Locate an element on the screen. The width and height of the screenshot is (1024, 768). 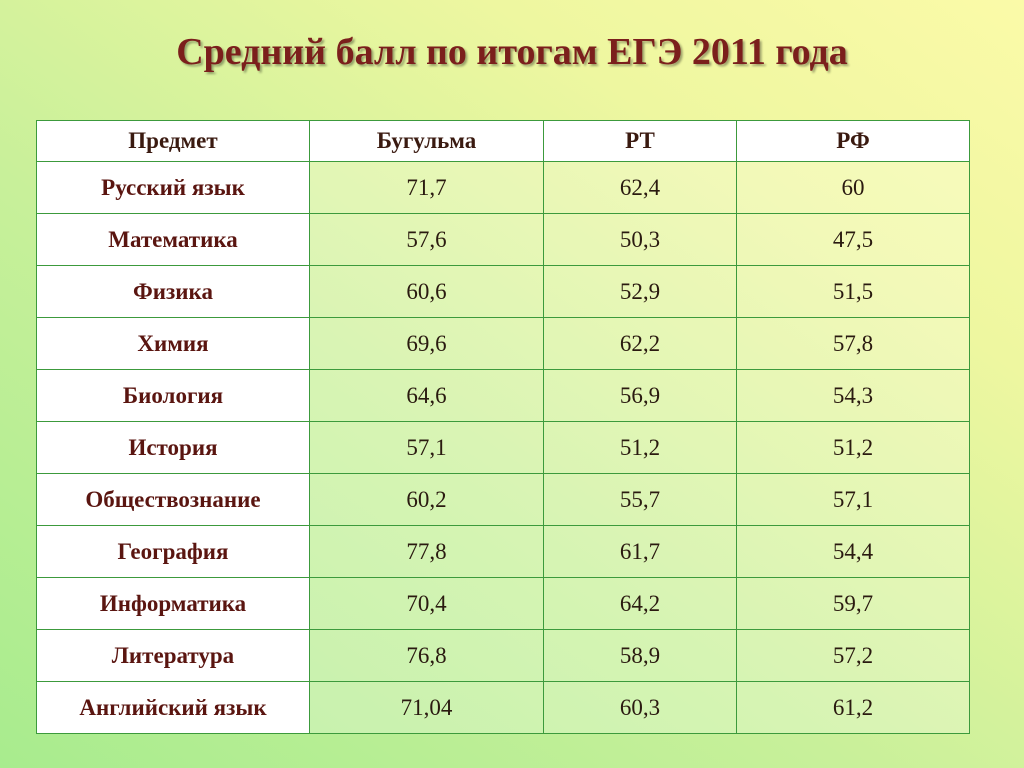
score-cell: 62,2 is located at coordinates (640, 343).